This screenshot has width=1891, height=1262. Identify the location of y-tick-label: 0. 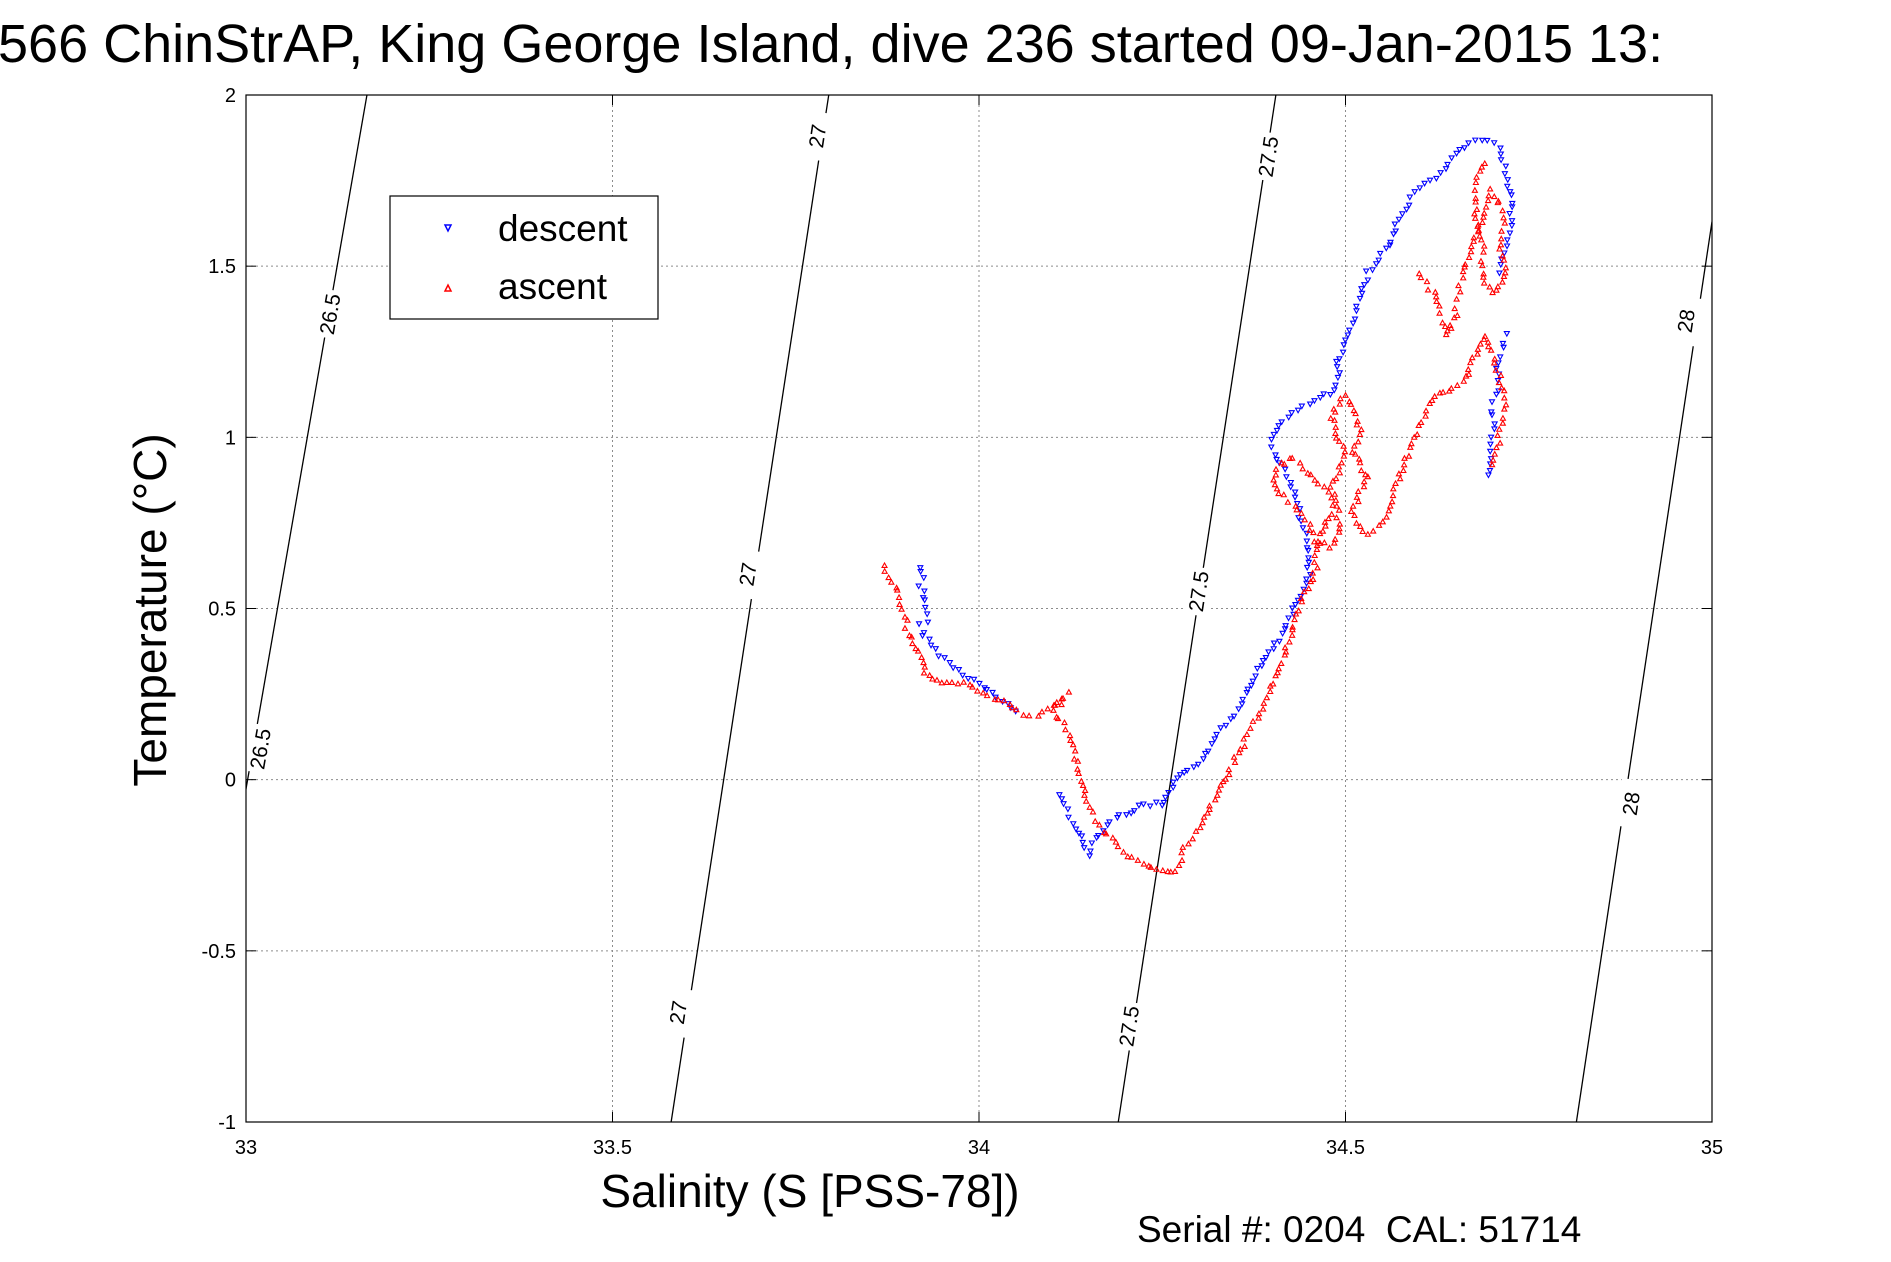
(230, 781).